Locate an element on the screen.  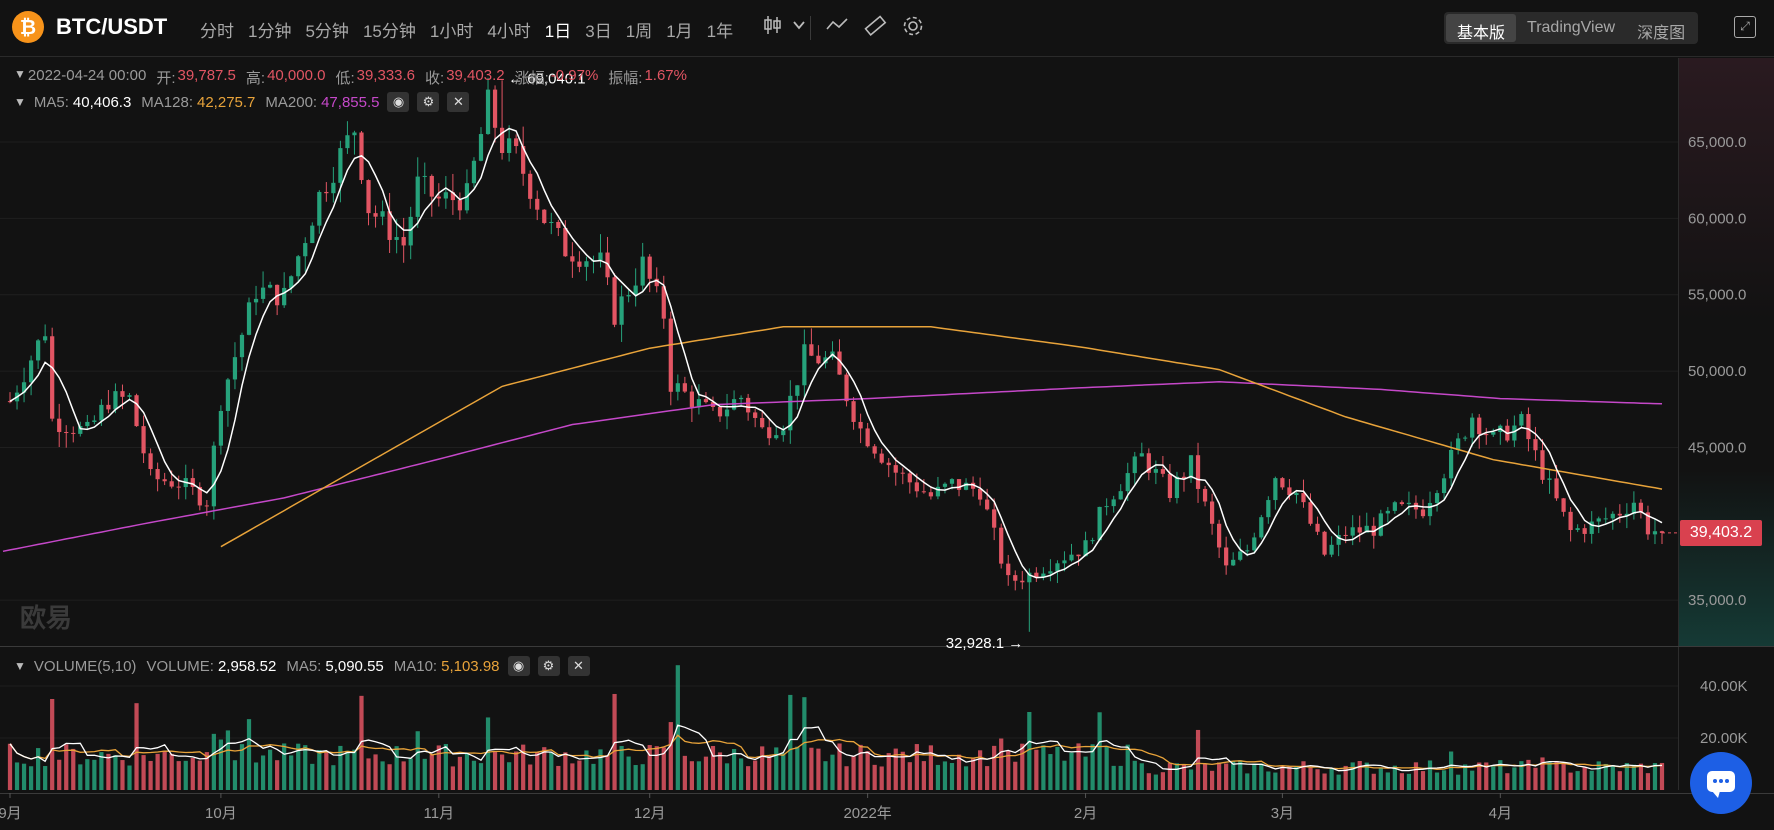
interval-tab-5: 4小时 is located at coordinates (509, 31).